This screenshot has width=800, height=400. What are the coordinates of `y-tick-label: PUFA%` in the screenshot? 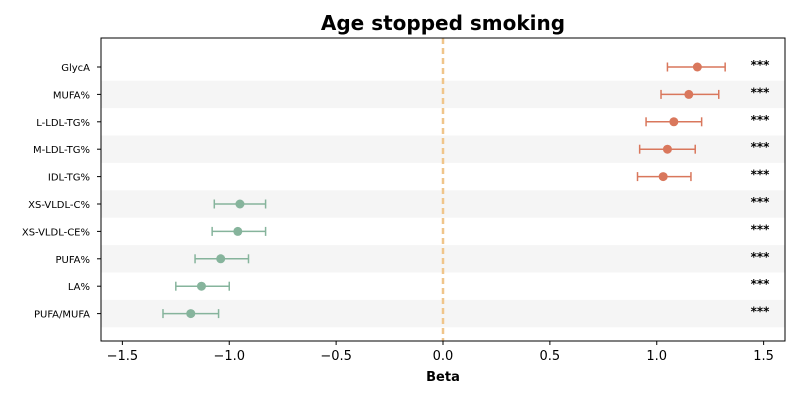 It's located at (72, 260).